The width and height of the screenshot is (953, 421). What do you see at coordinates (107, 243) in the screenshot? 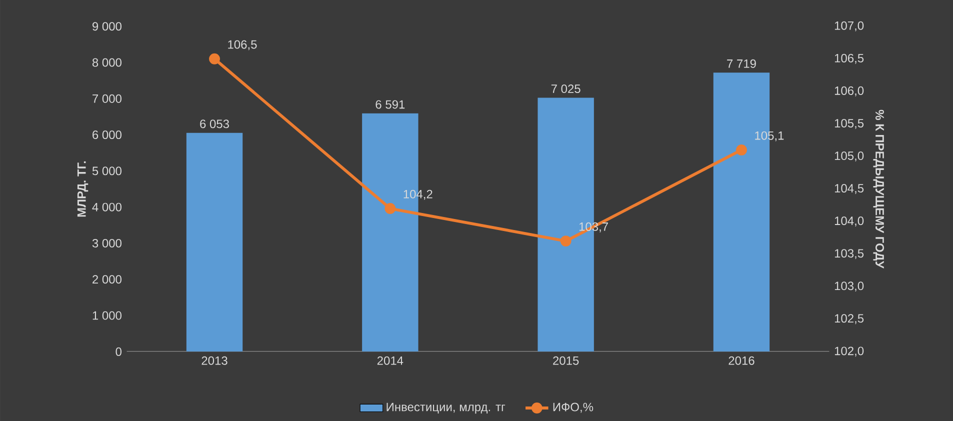
I see `y-tick-label: 3 000` at bounding box center [107, 243].